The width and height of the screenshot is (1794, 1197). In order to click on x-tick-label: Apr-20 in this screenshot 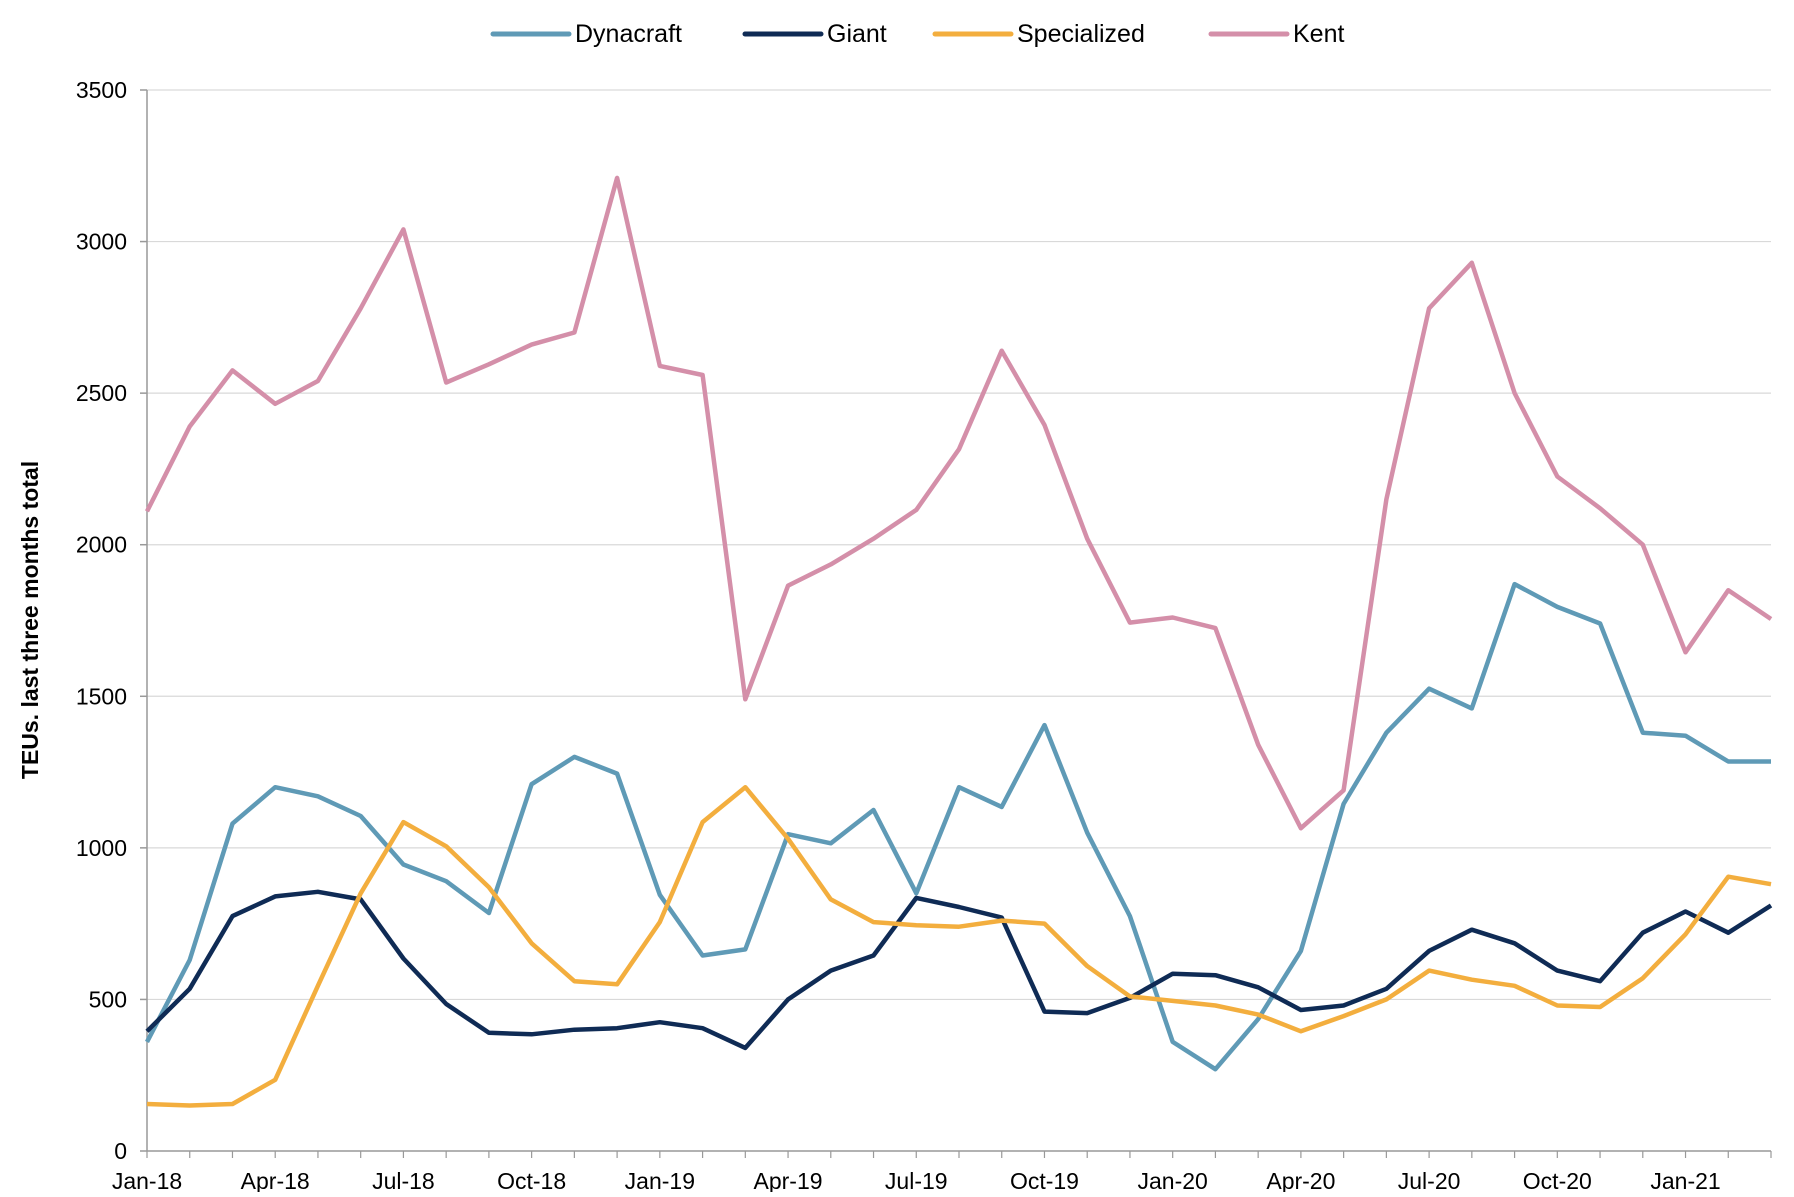, I will do `click(1300, 1180)`.